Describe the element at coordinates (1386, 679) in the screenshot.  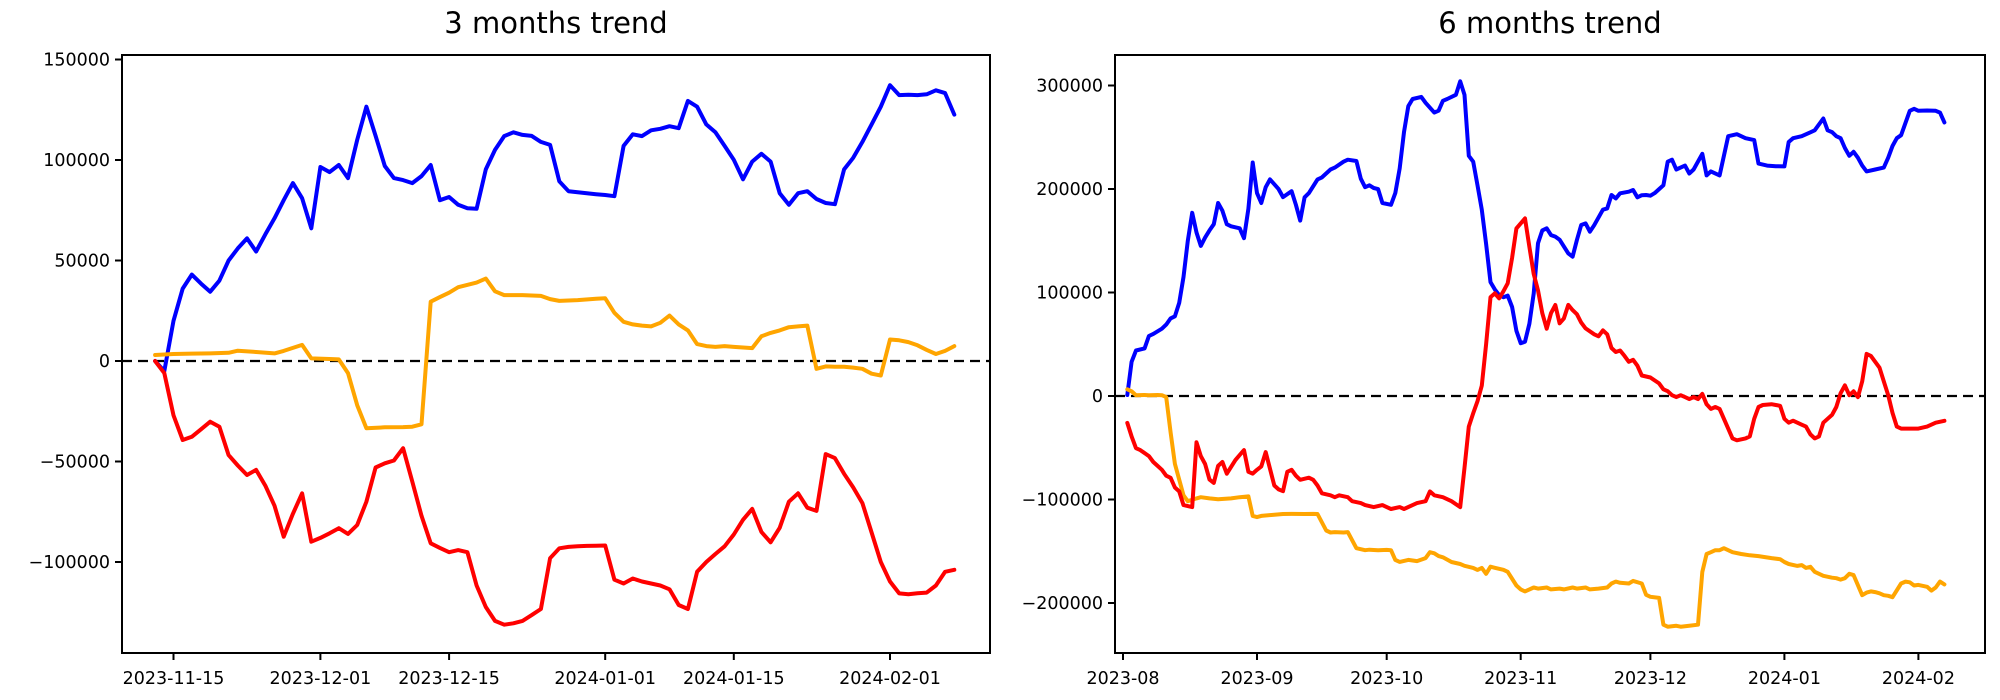
I see `x-tick-label: 2023-10` at that location.